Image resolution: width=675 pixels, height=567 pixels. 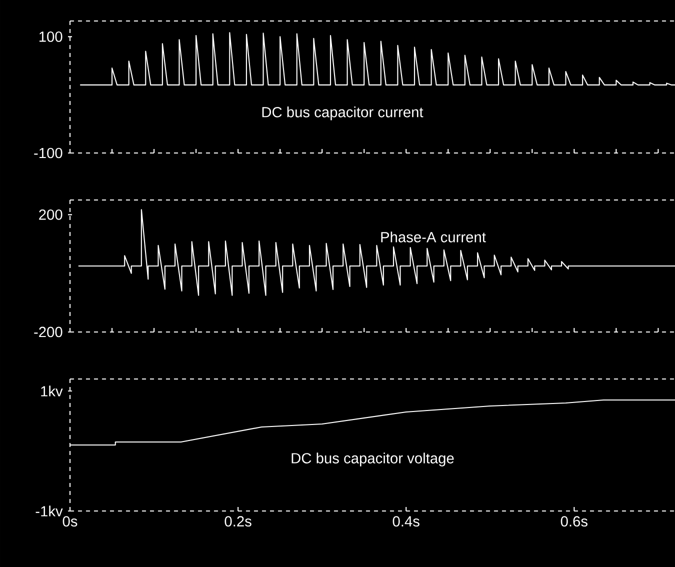 What do you see at coordinates (50, 214) in the screenshot?
I see `y-tick-label: 200` at bounding box center [50, 214].